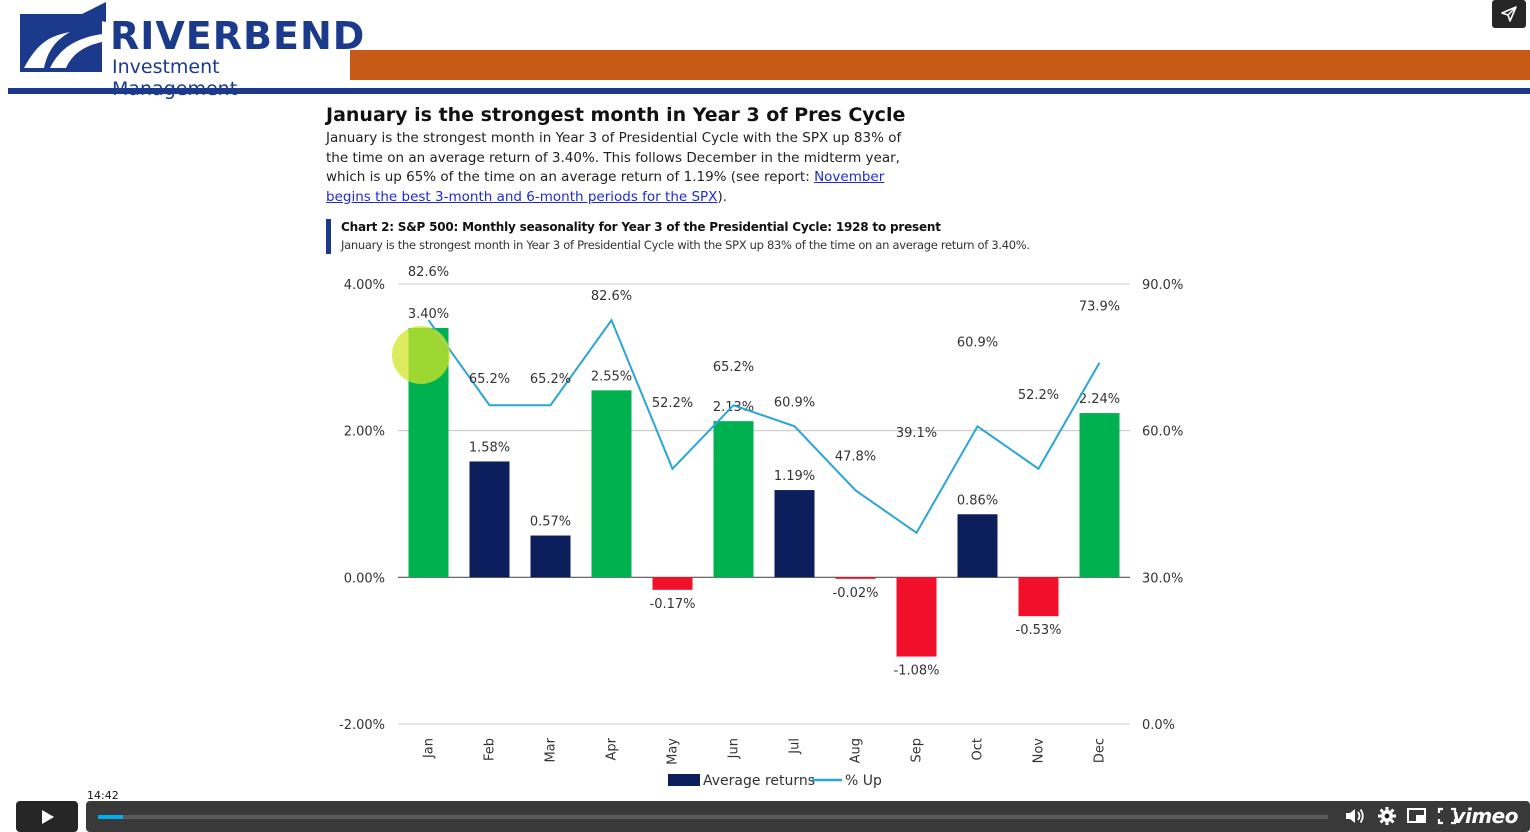 This screenshot has height=832, width=1530. Describe the element at coordinates (489, 447) in the screenshot. I see `bar-data-label: 1.58%` at that location.